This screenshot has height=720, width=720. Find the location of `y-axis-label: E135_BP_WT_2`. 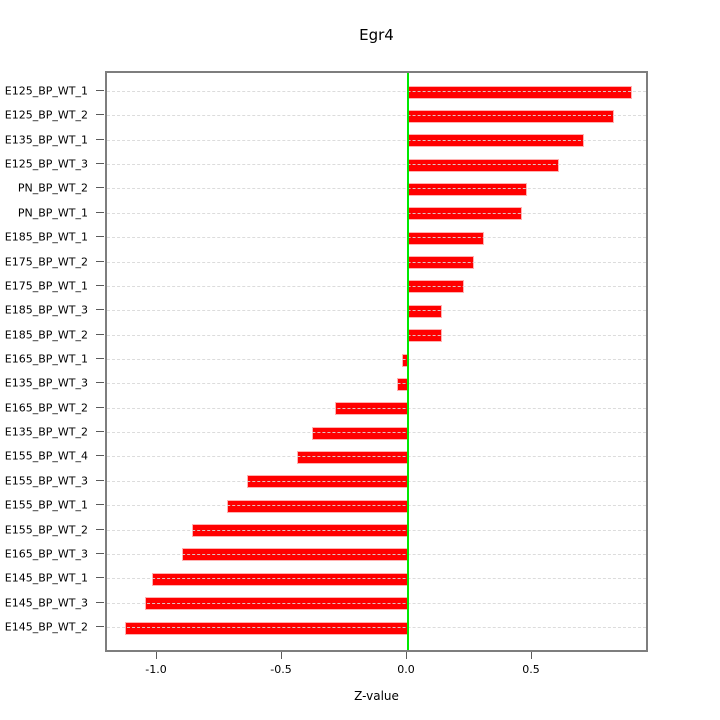

y-axis-label: E135_BP_WT_2 is located at coordinates (46, 432).